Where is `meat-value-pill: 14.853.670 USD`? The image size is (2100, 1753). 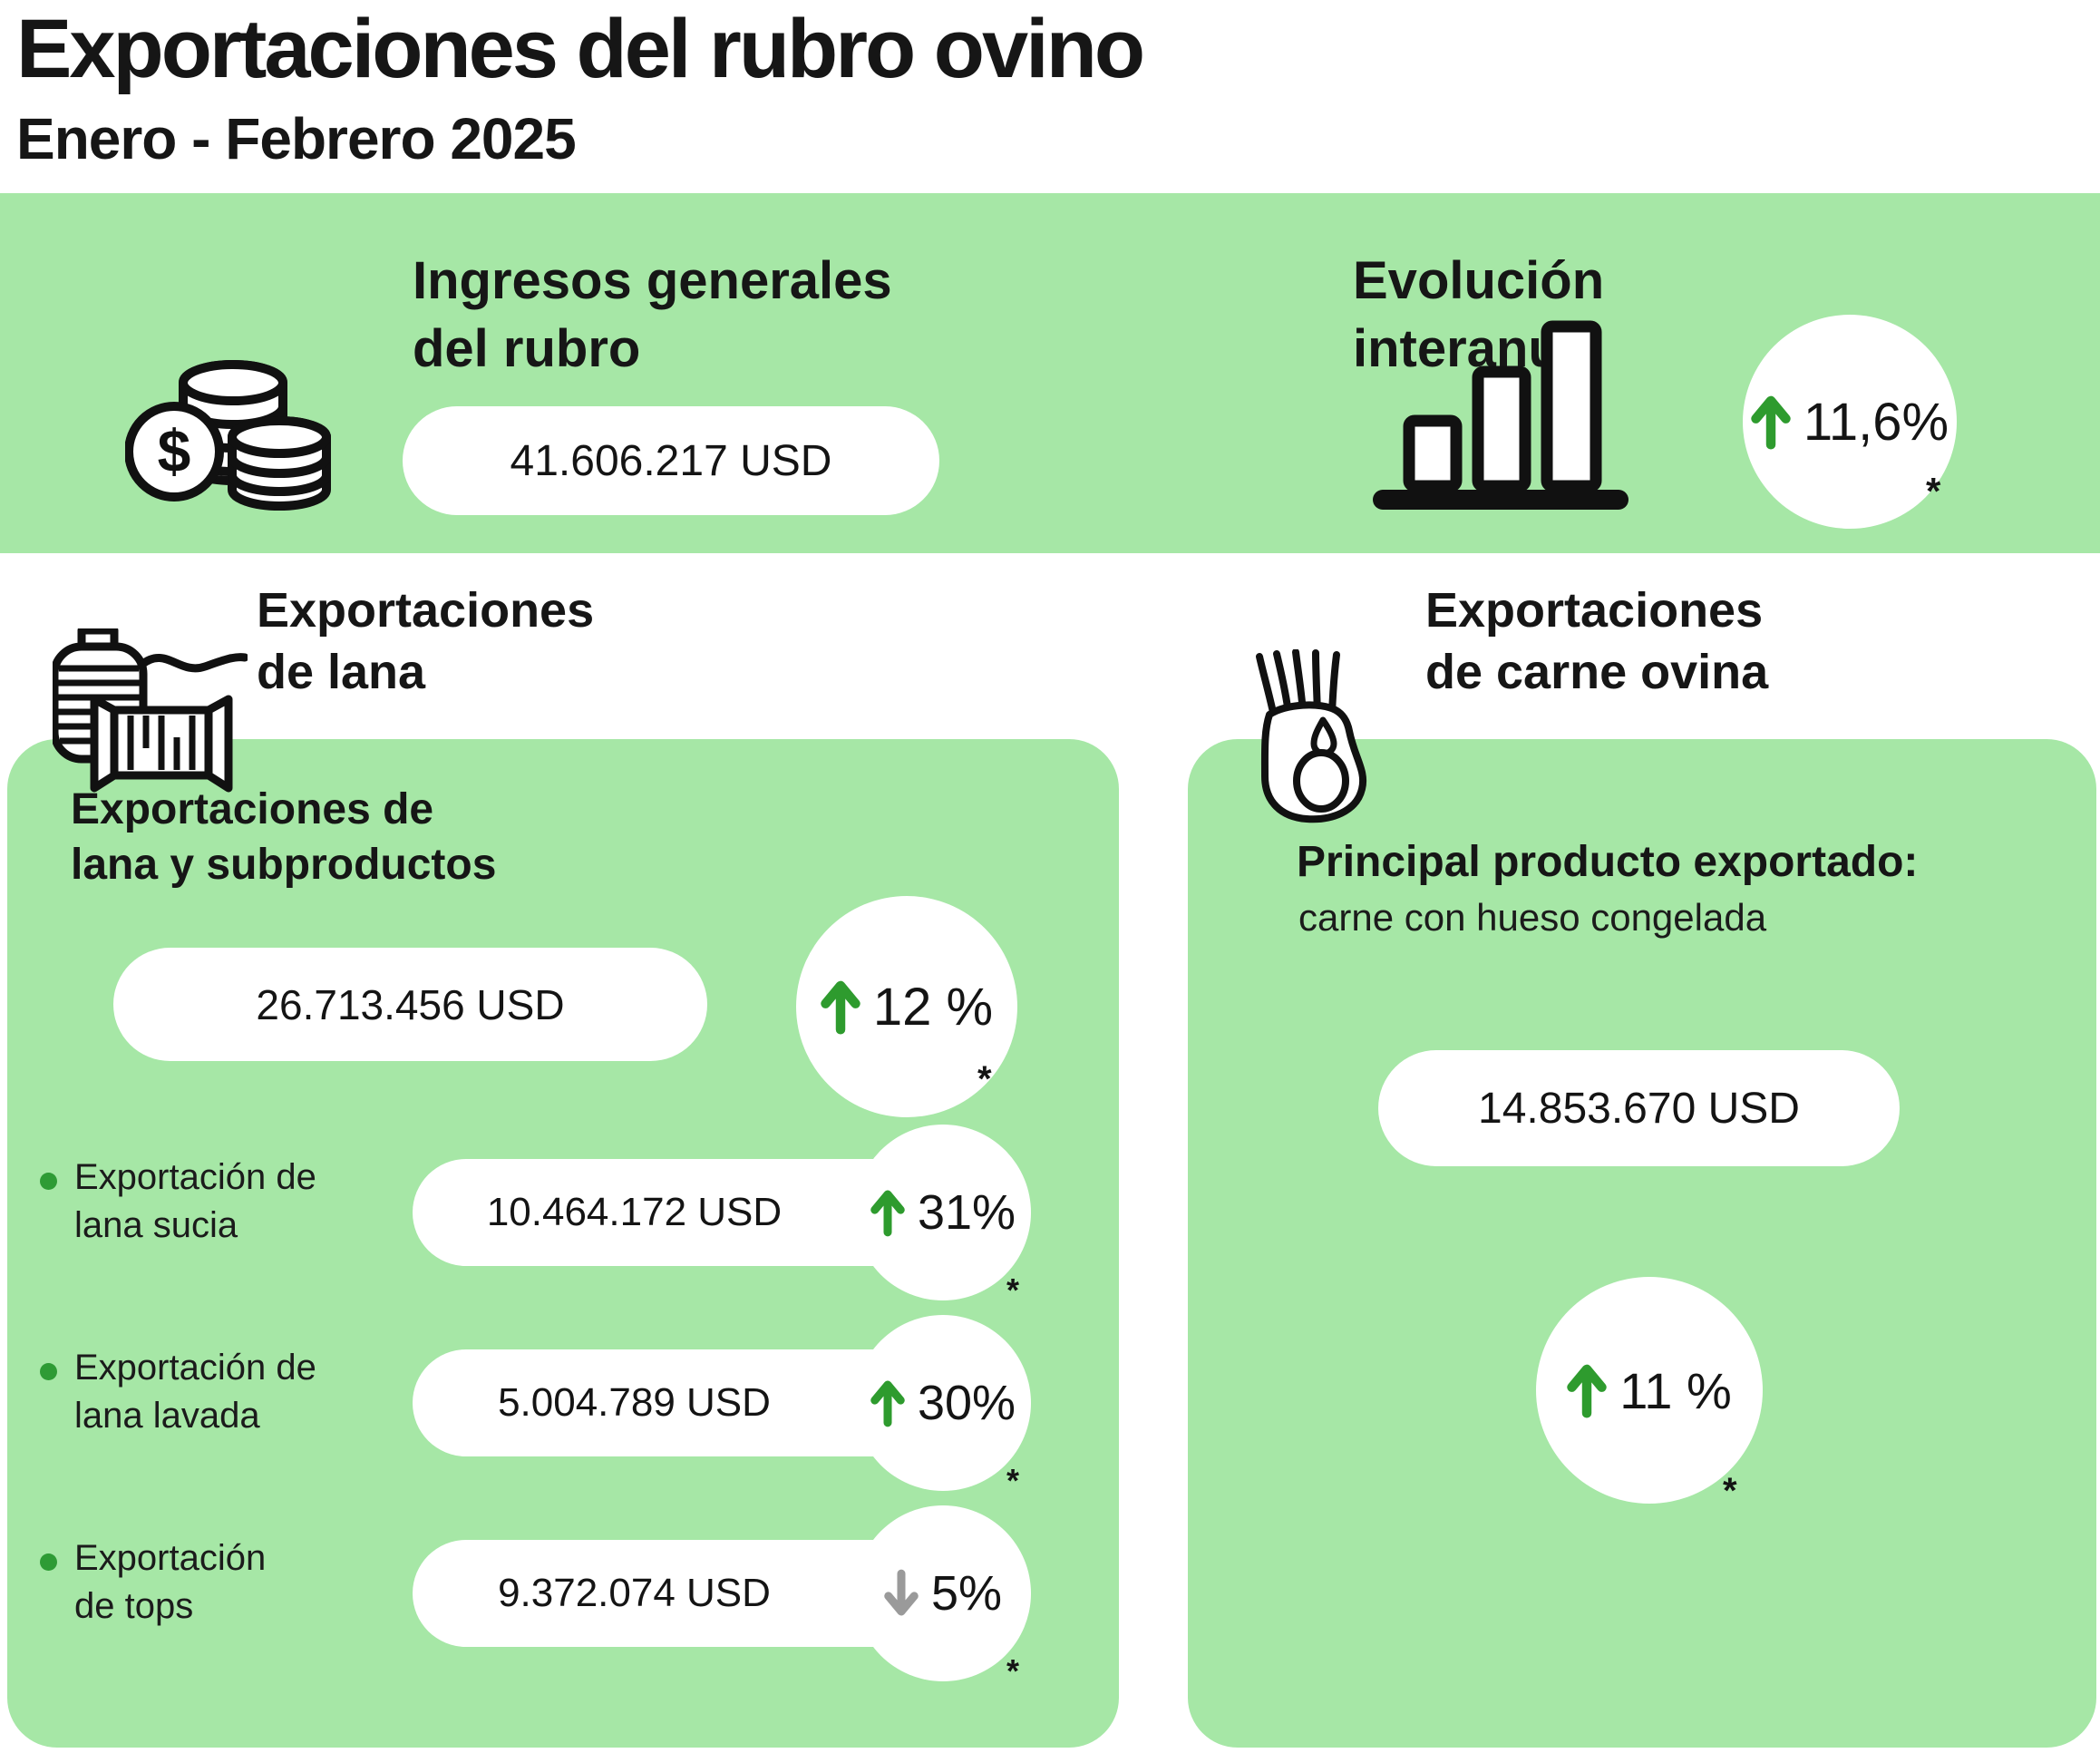 meat-value-pill: 14.853.670 USD is located at coordinates (1639, 1108).